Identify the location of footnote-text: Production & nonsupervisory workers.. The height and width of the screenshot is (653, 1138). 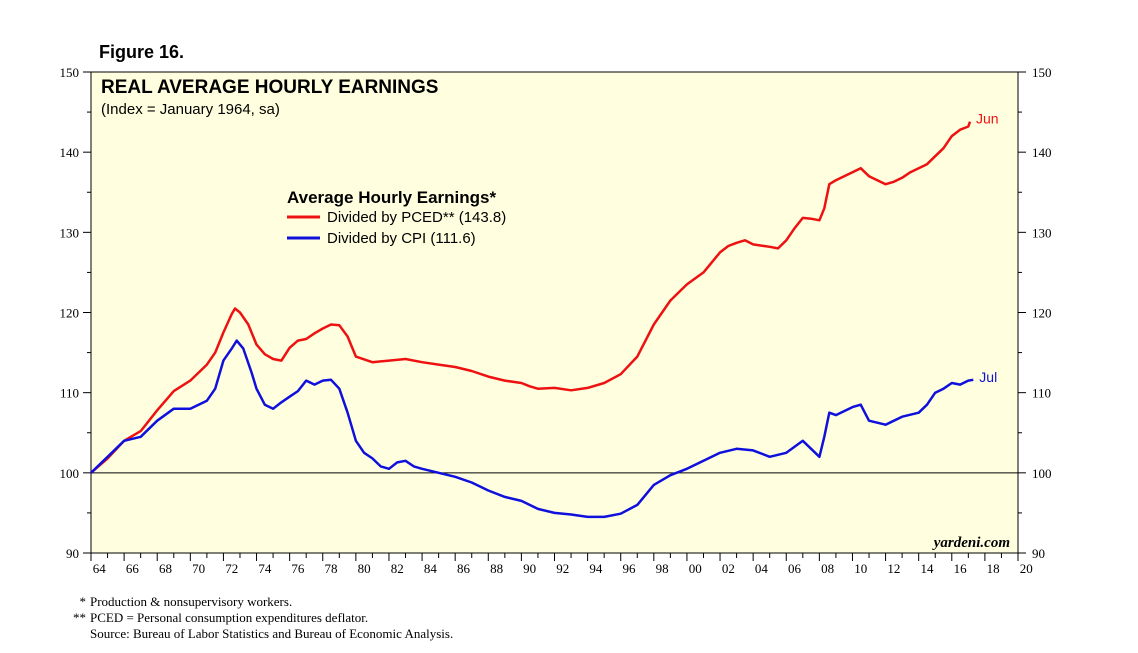
(191, 601).